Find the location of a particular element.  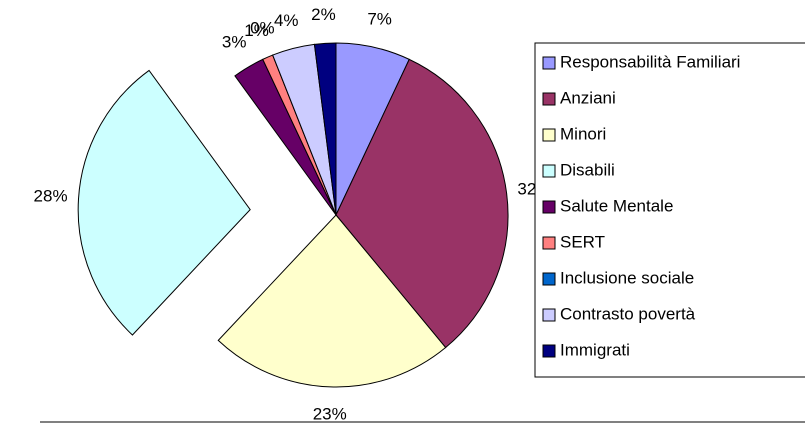

legend-label: Salute Mentale is located at coordinates (616, 205).